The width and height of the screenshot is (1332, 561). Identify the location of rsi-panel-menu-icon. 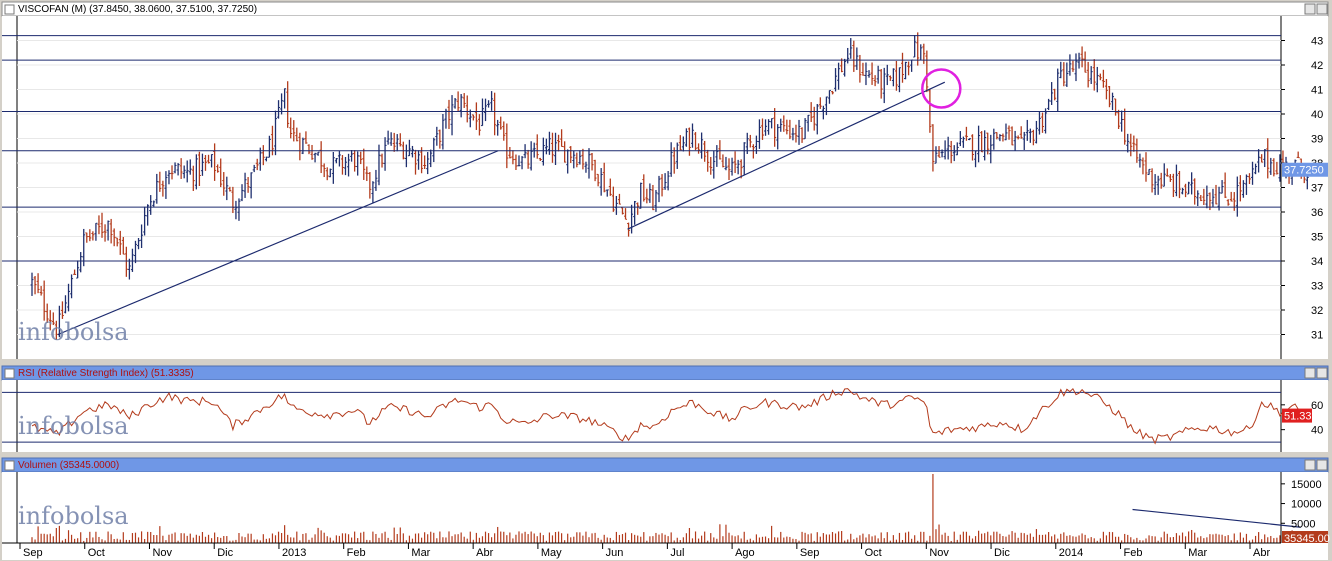
(9, 373).